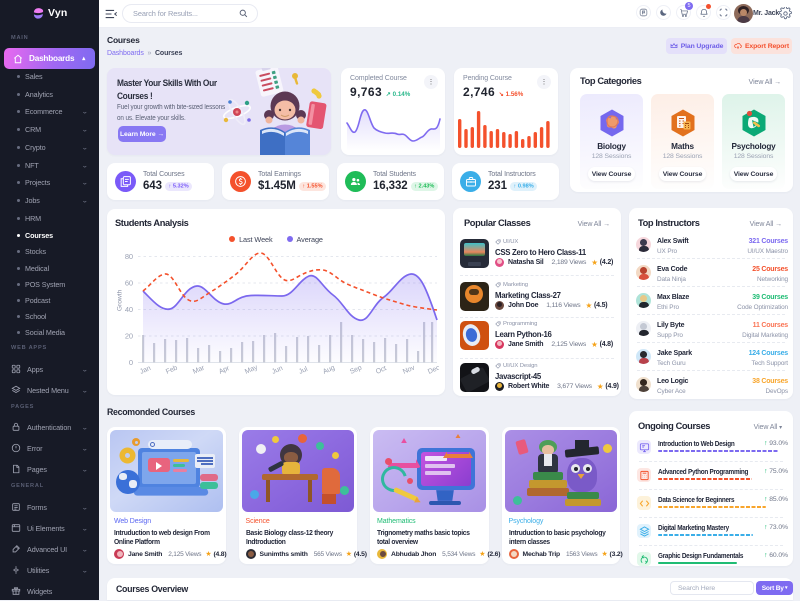  I want to click on svg-text: Aug, so click(329, 369).